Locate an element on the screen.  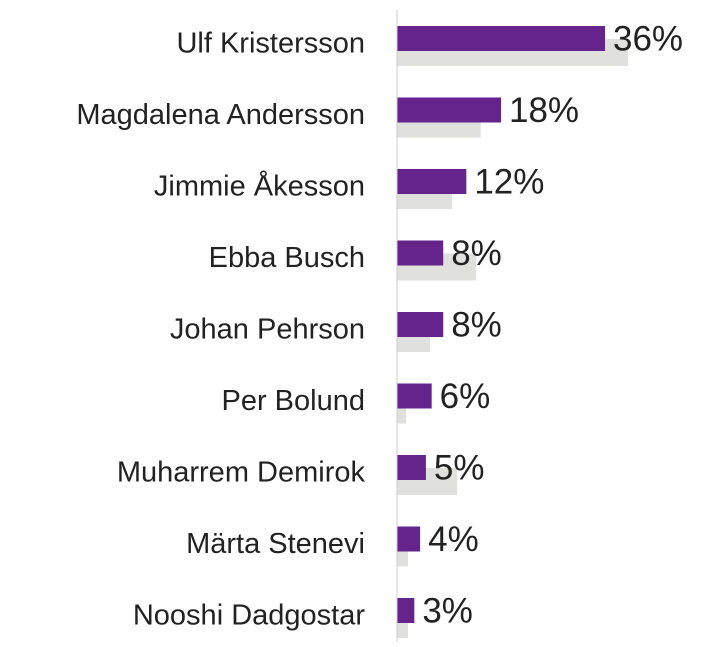
value-label: 12% is located at coordinates (509, 181).